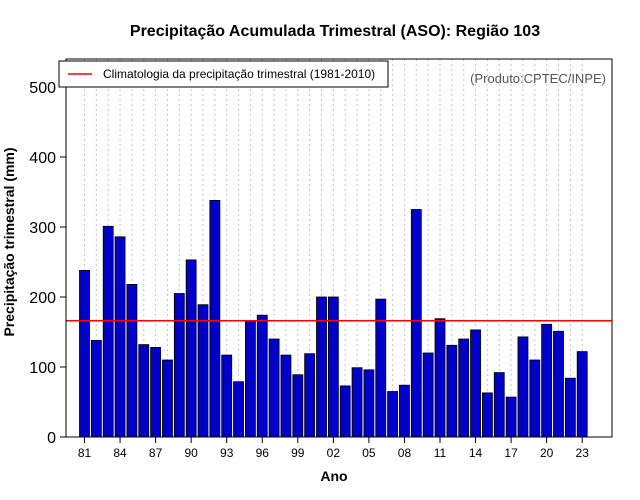  What do you see at coordinates (156, 453) in the screenshot?
I see `x-tick-label: 87` at bounding box center [156, 453].